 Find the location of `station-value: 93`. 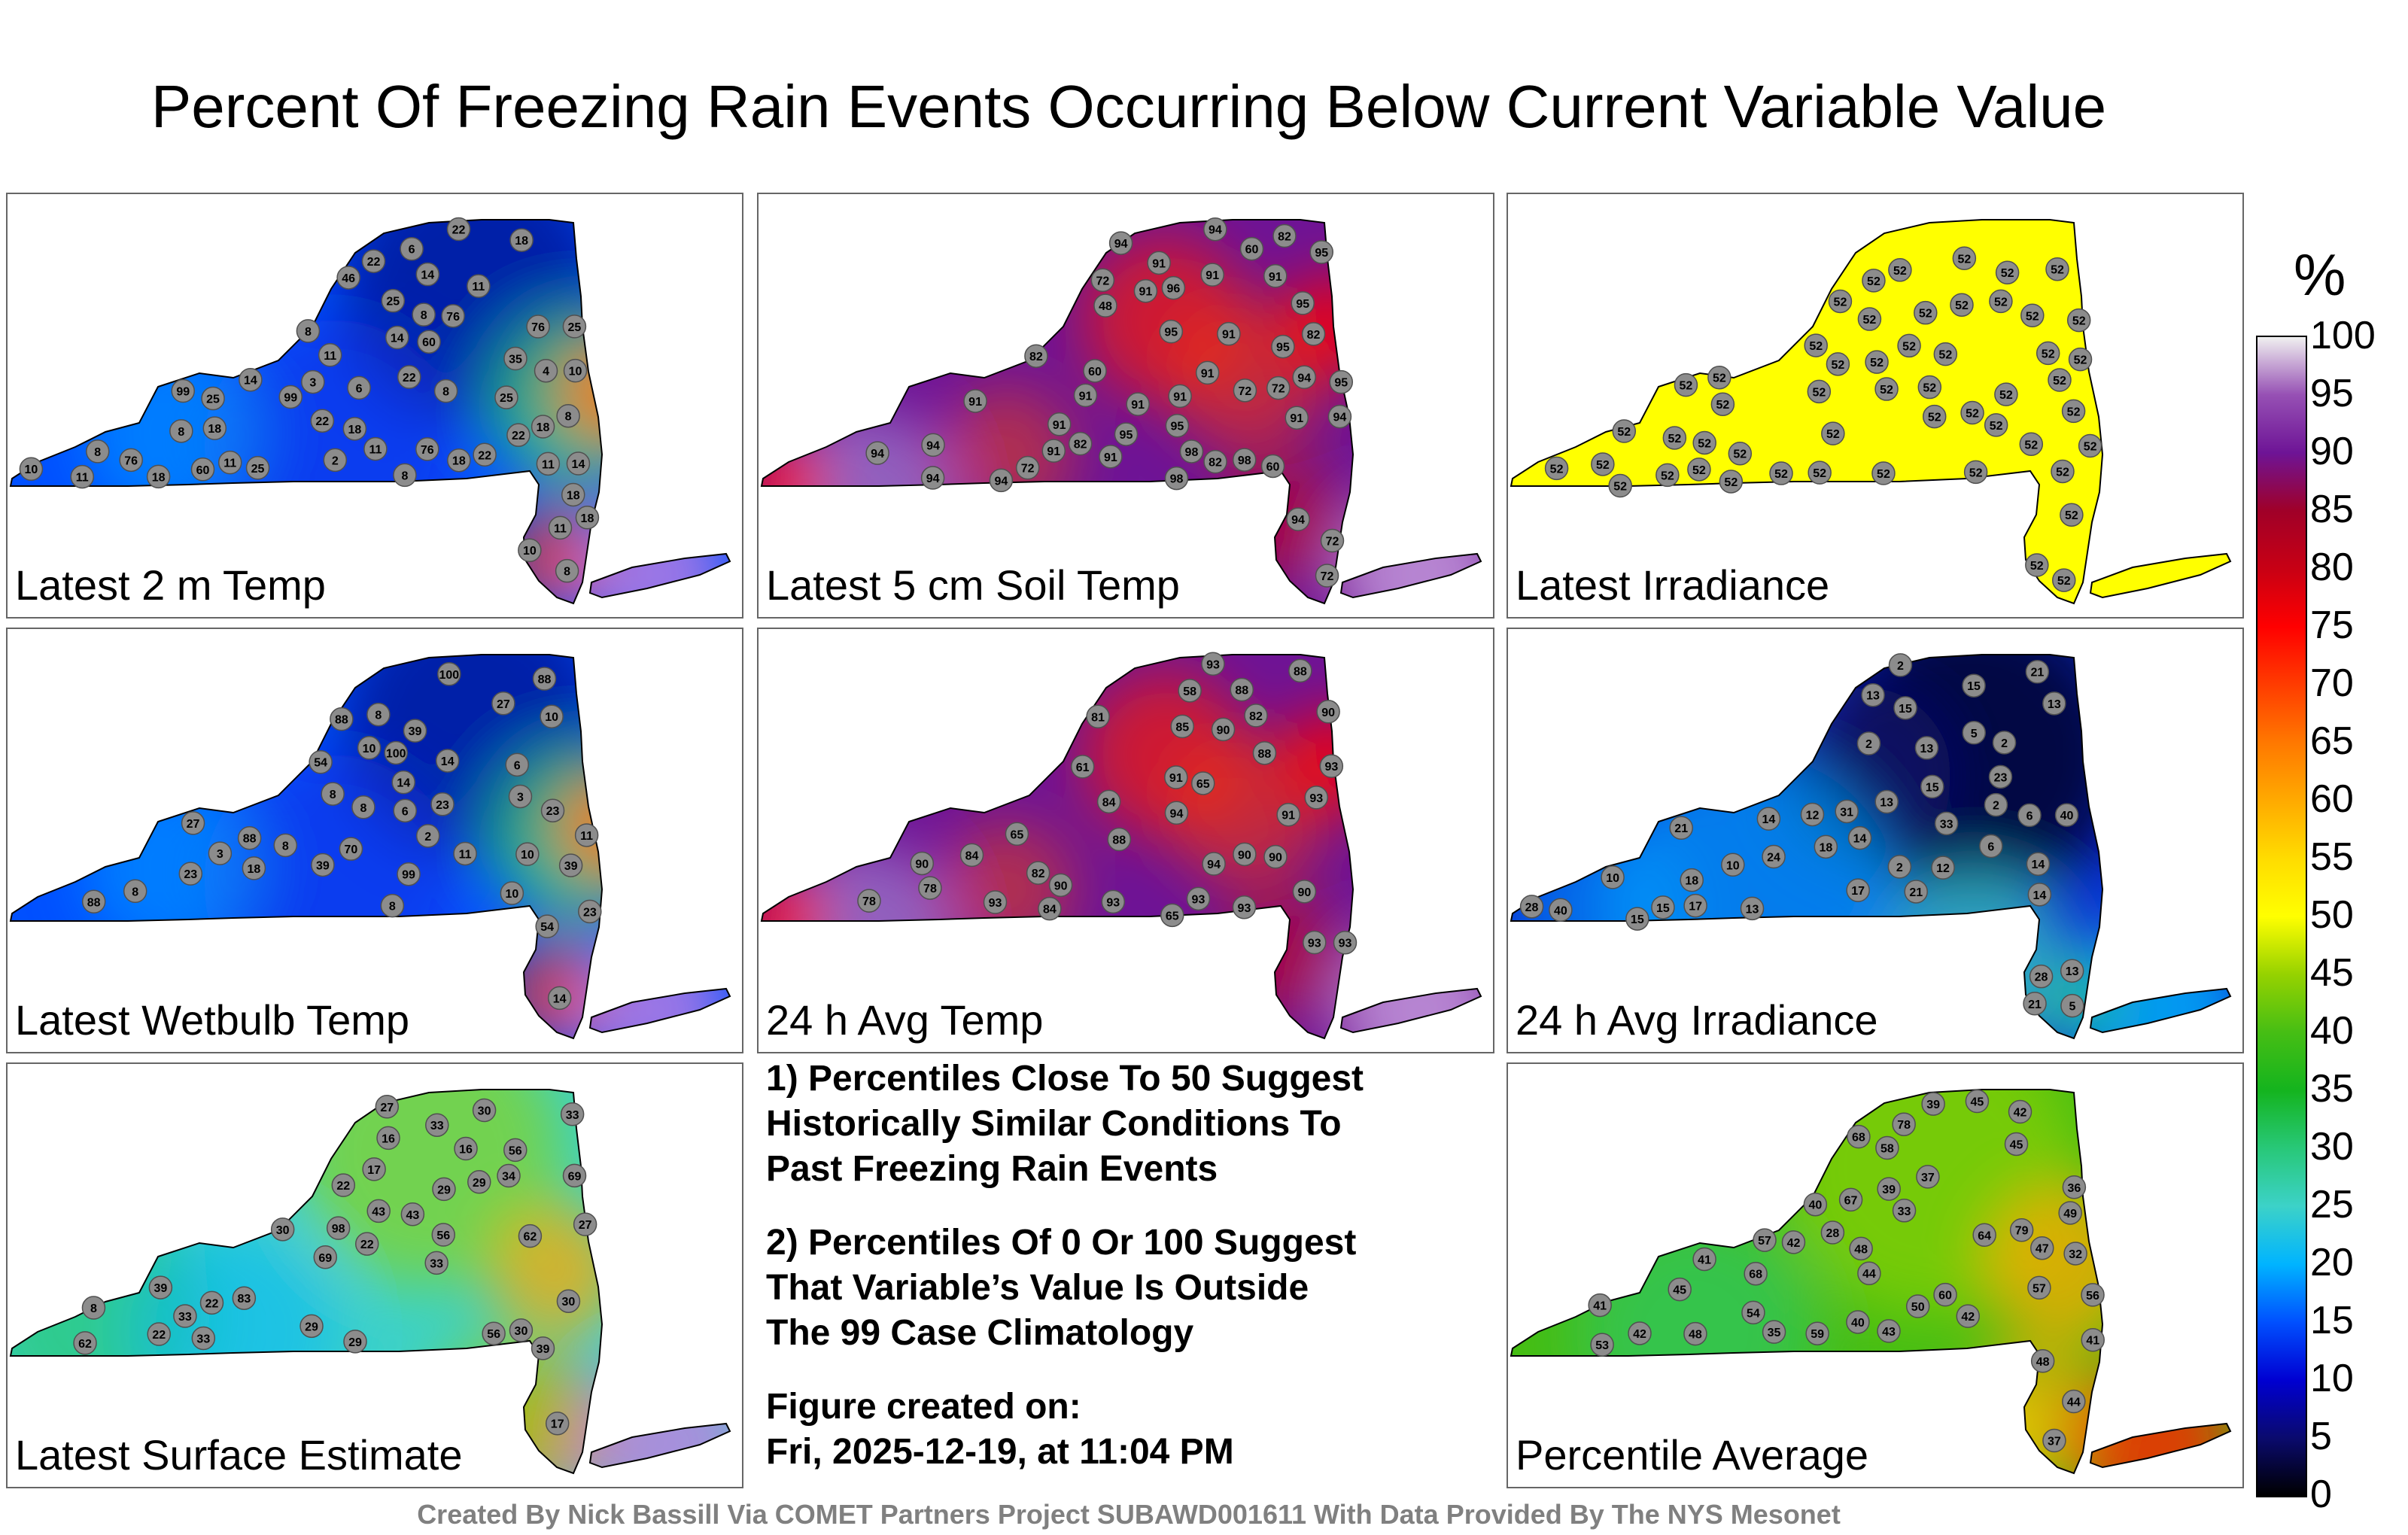

station-value: 93 is located at coordinates (1314, 943).